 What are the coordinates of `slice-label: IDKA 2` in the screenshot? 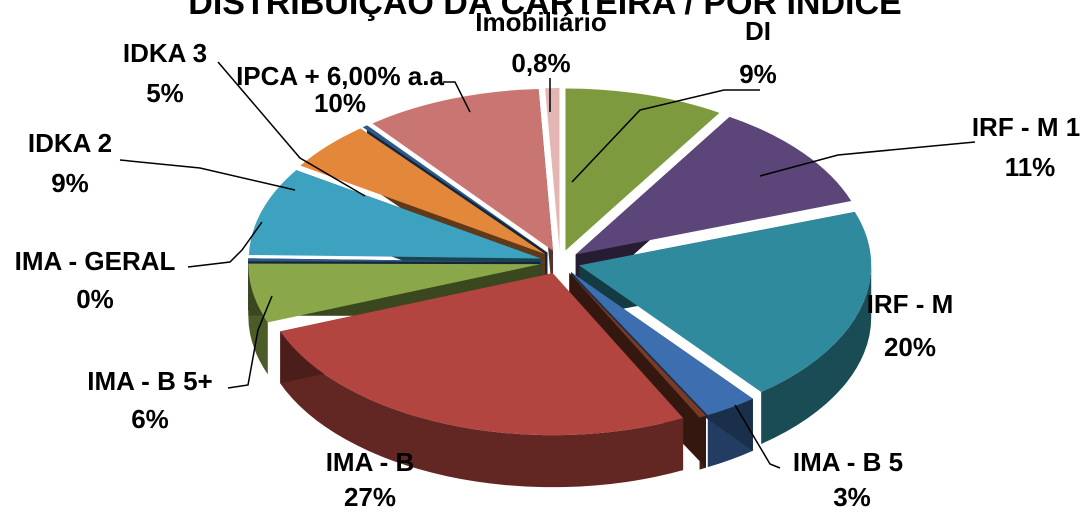 It's located at (70, 143).